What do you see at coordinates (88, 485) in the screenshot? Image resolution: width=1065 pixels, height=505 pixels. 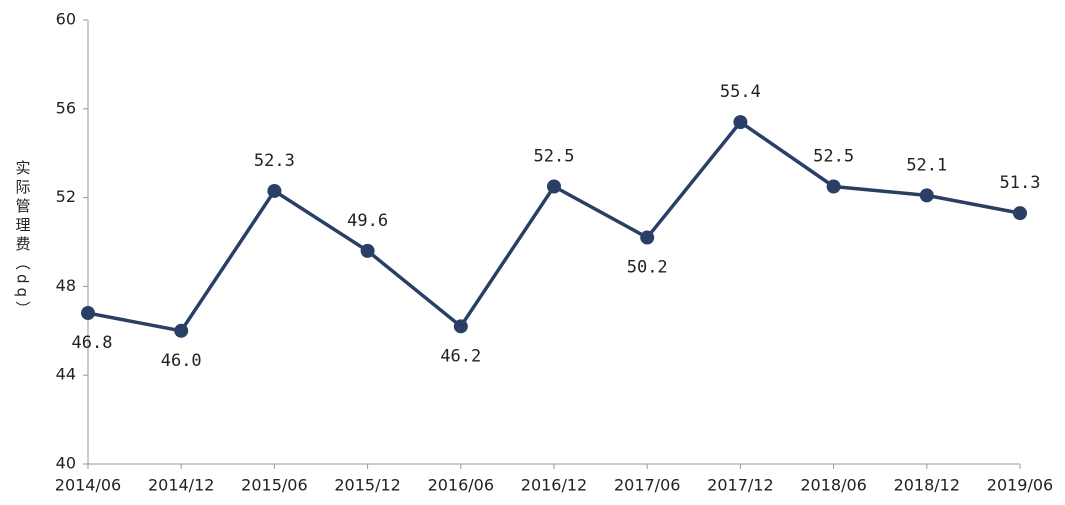 I see `x-tick-label: 2014/06` at bounding box center [88, 485].